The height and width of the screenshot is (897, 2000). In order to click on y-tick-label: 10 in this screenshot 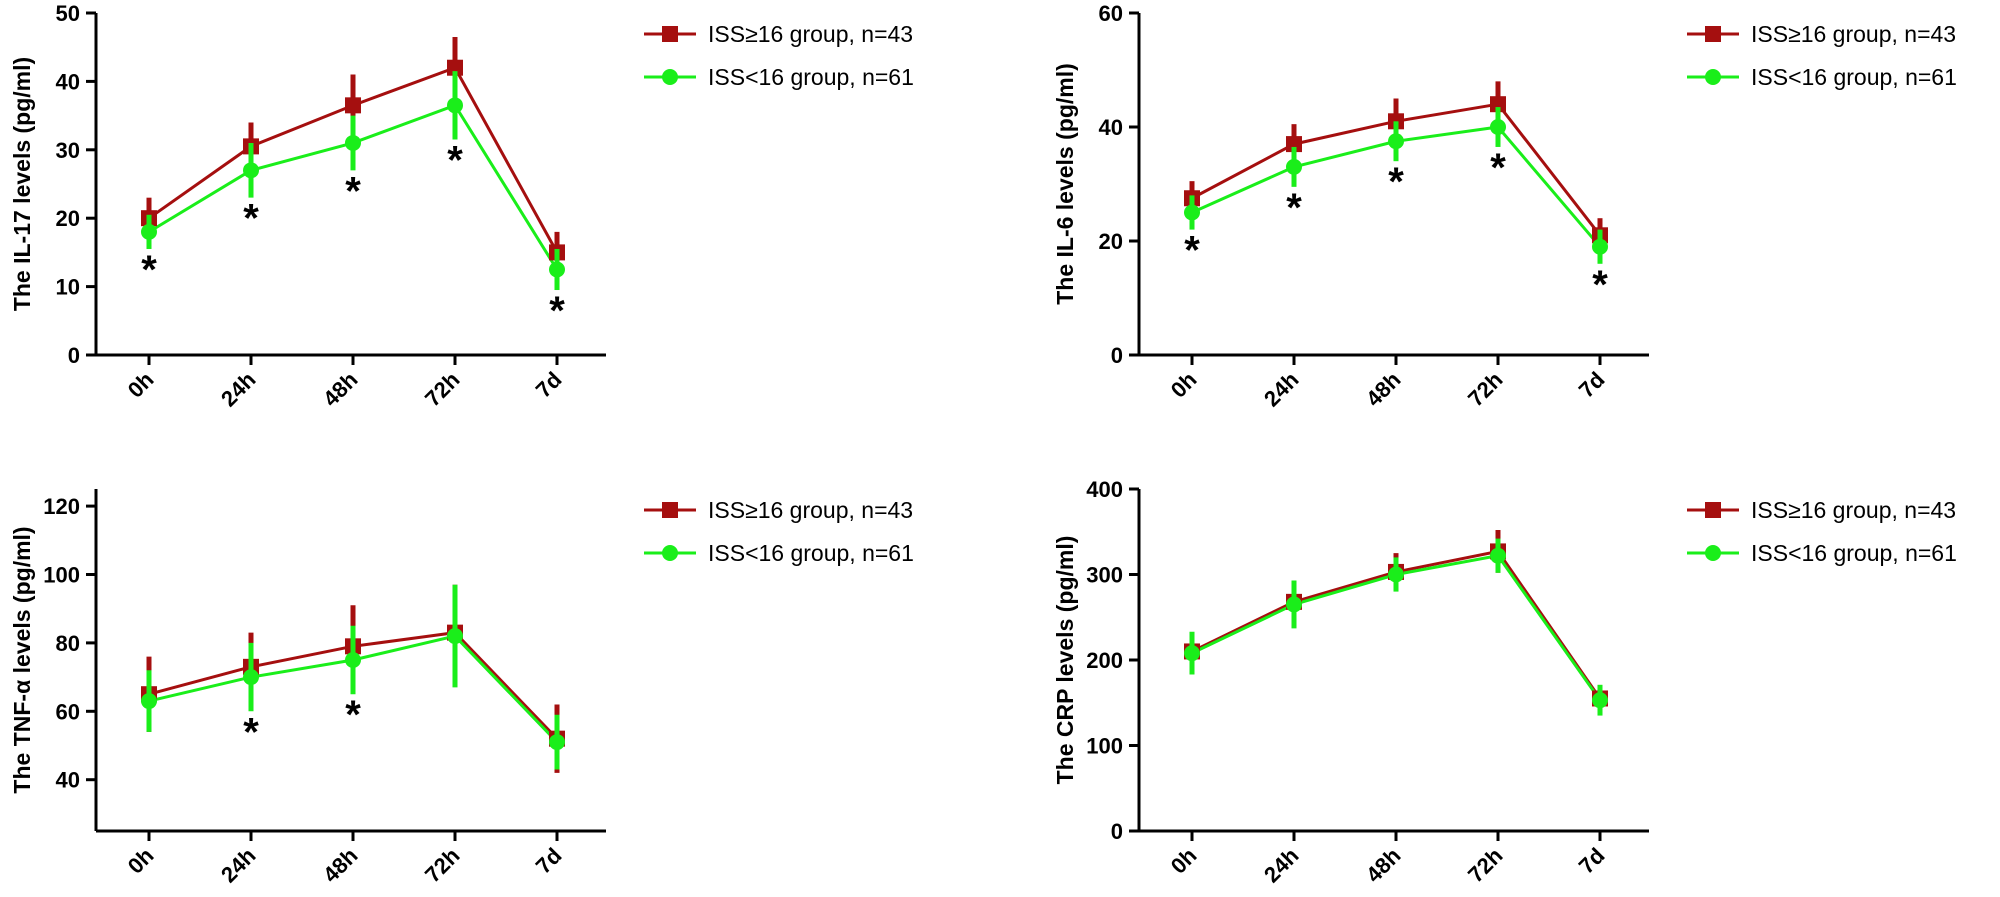, I will do `click(68, 287)`.